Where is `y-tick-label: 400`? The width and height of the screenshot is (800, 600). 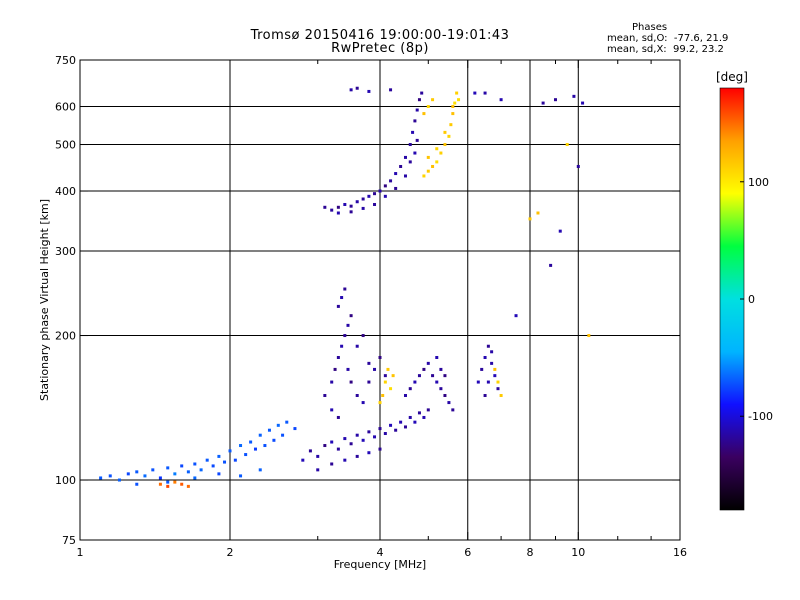
y-tick-label: 400 is located at coordinates (65, 191).